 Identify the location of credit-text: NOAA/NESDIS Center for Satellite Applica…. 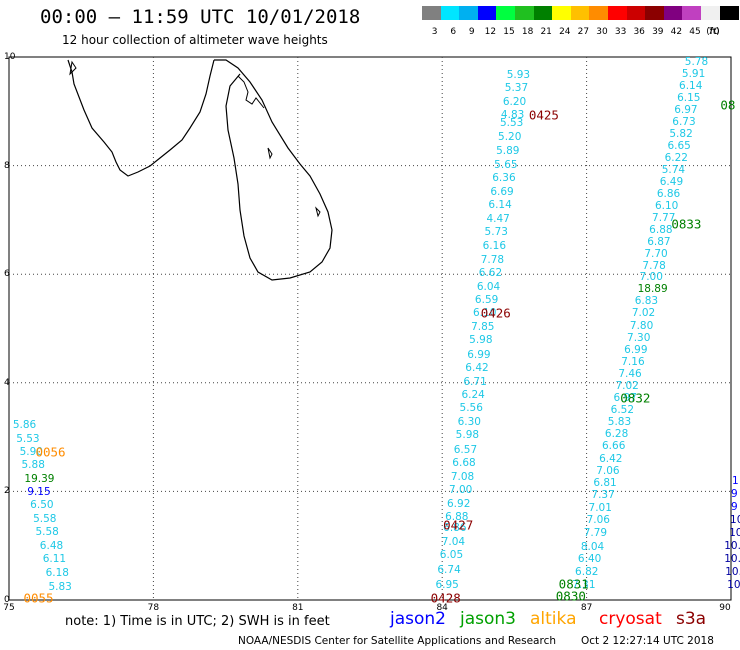
(397, 641).